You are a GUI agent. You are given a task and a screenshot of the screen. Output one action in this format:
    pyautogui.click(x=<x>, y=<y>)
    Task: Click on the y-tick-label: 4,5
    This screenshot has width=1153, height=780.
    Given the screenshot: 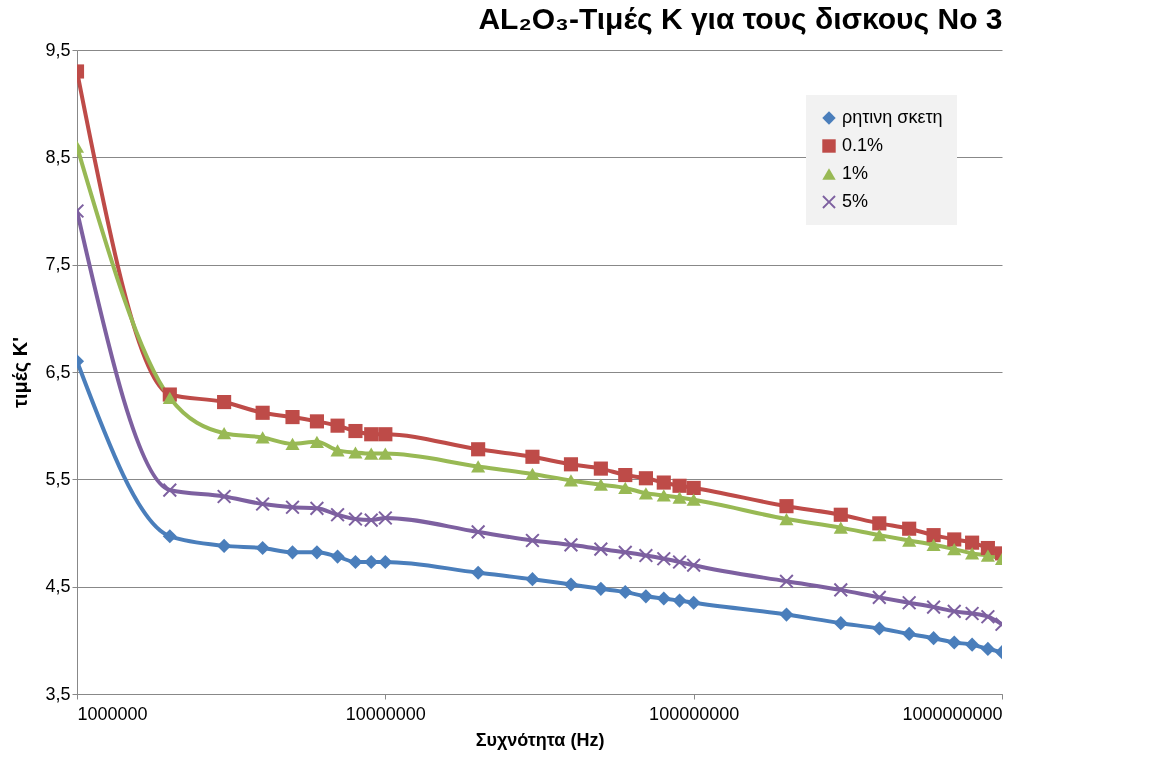 What is the action you would take?
    pyautogui.click(x=58, y=586)
    